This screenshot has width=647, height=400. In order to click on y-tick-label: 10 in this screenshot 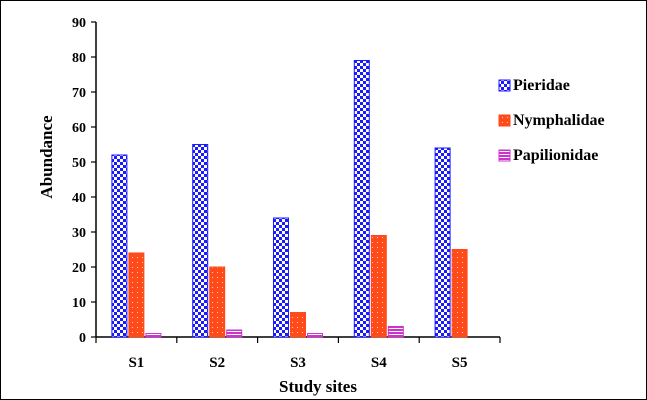, I will do `click(79, 303)`.